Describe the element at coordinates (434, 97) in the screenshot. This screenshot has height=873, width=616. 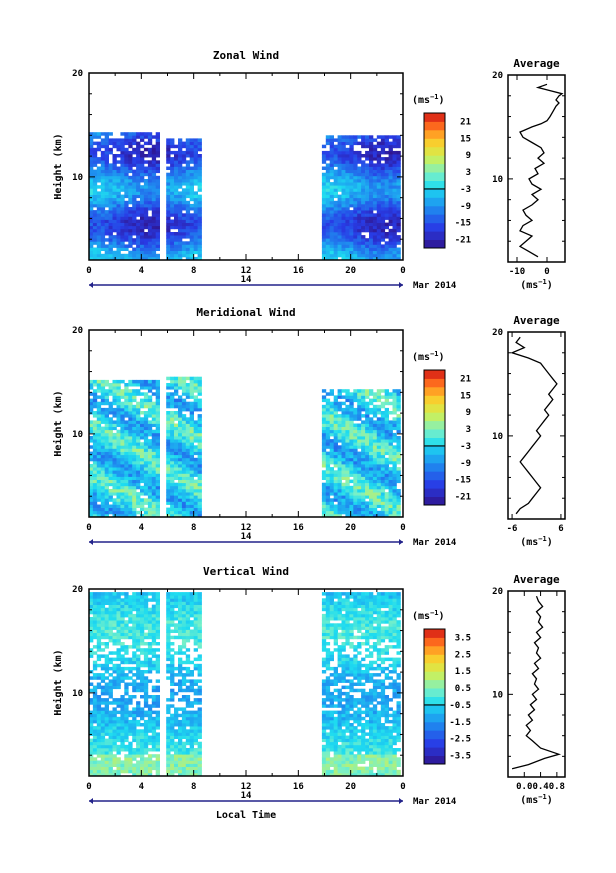
I see `colorbar-unit-sup: −1` at that location.